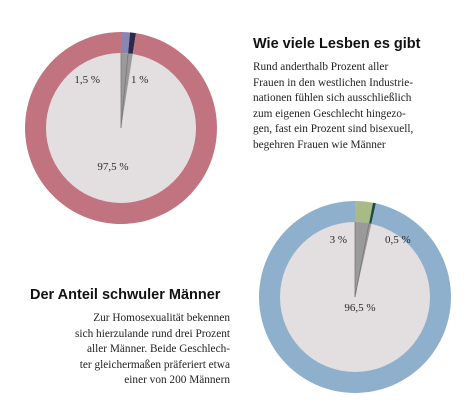 The height and width of the screenshot is (416, 474). What do you see at coordinates (333, 129) in the screenshot?
I see `lesbians-description-line: gen, fast ein Prozent sind bisexuell,` at bounding box center [333, 129].